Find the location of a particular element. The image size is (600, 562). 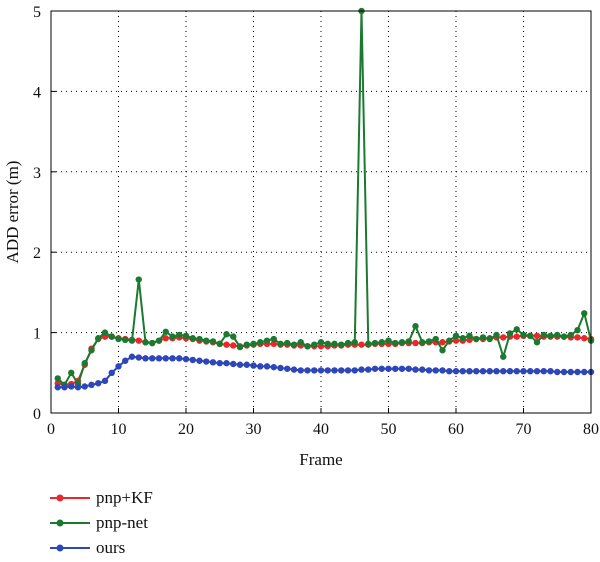

x-tick-label: 70 is located at coordinates (524, 429).